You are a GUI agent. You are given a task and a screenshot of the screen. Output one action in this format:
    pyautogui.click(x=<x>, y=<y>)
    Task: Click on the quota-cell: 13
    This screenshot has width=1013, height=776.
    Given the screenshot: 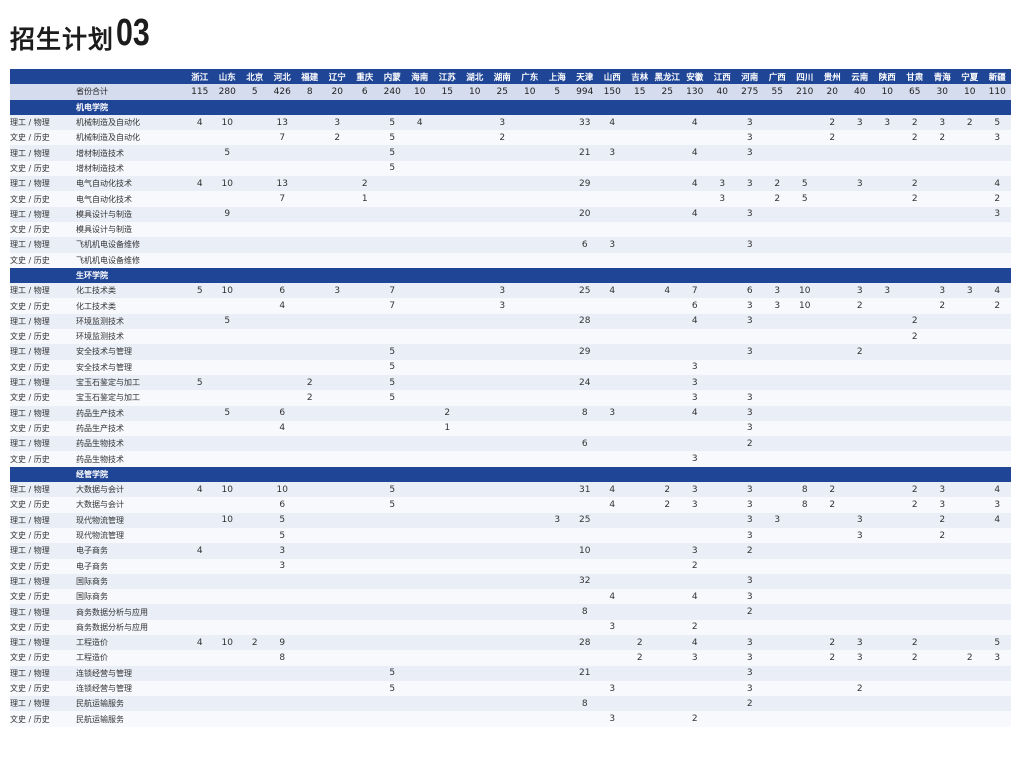 What is the action you would take?
    pyautogui.click(x=282, y=184)
    